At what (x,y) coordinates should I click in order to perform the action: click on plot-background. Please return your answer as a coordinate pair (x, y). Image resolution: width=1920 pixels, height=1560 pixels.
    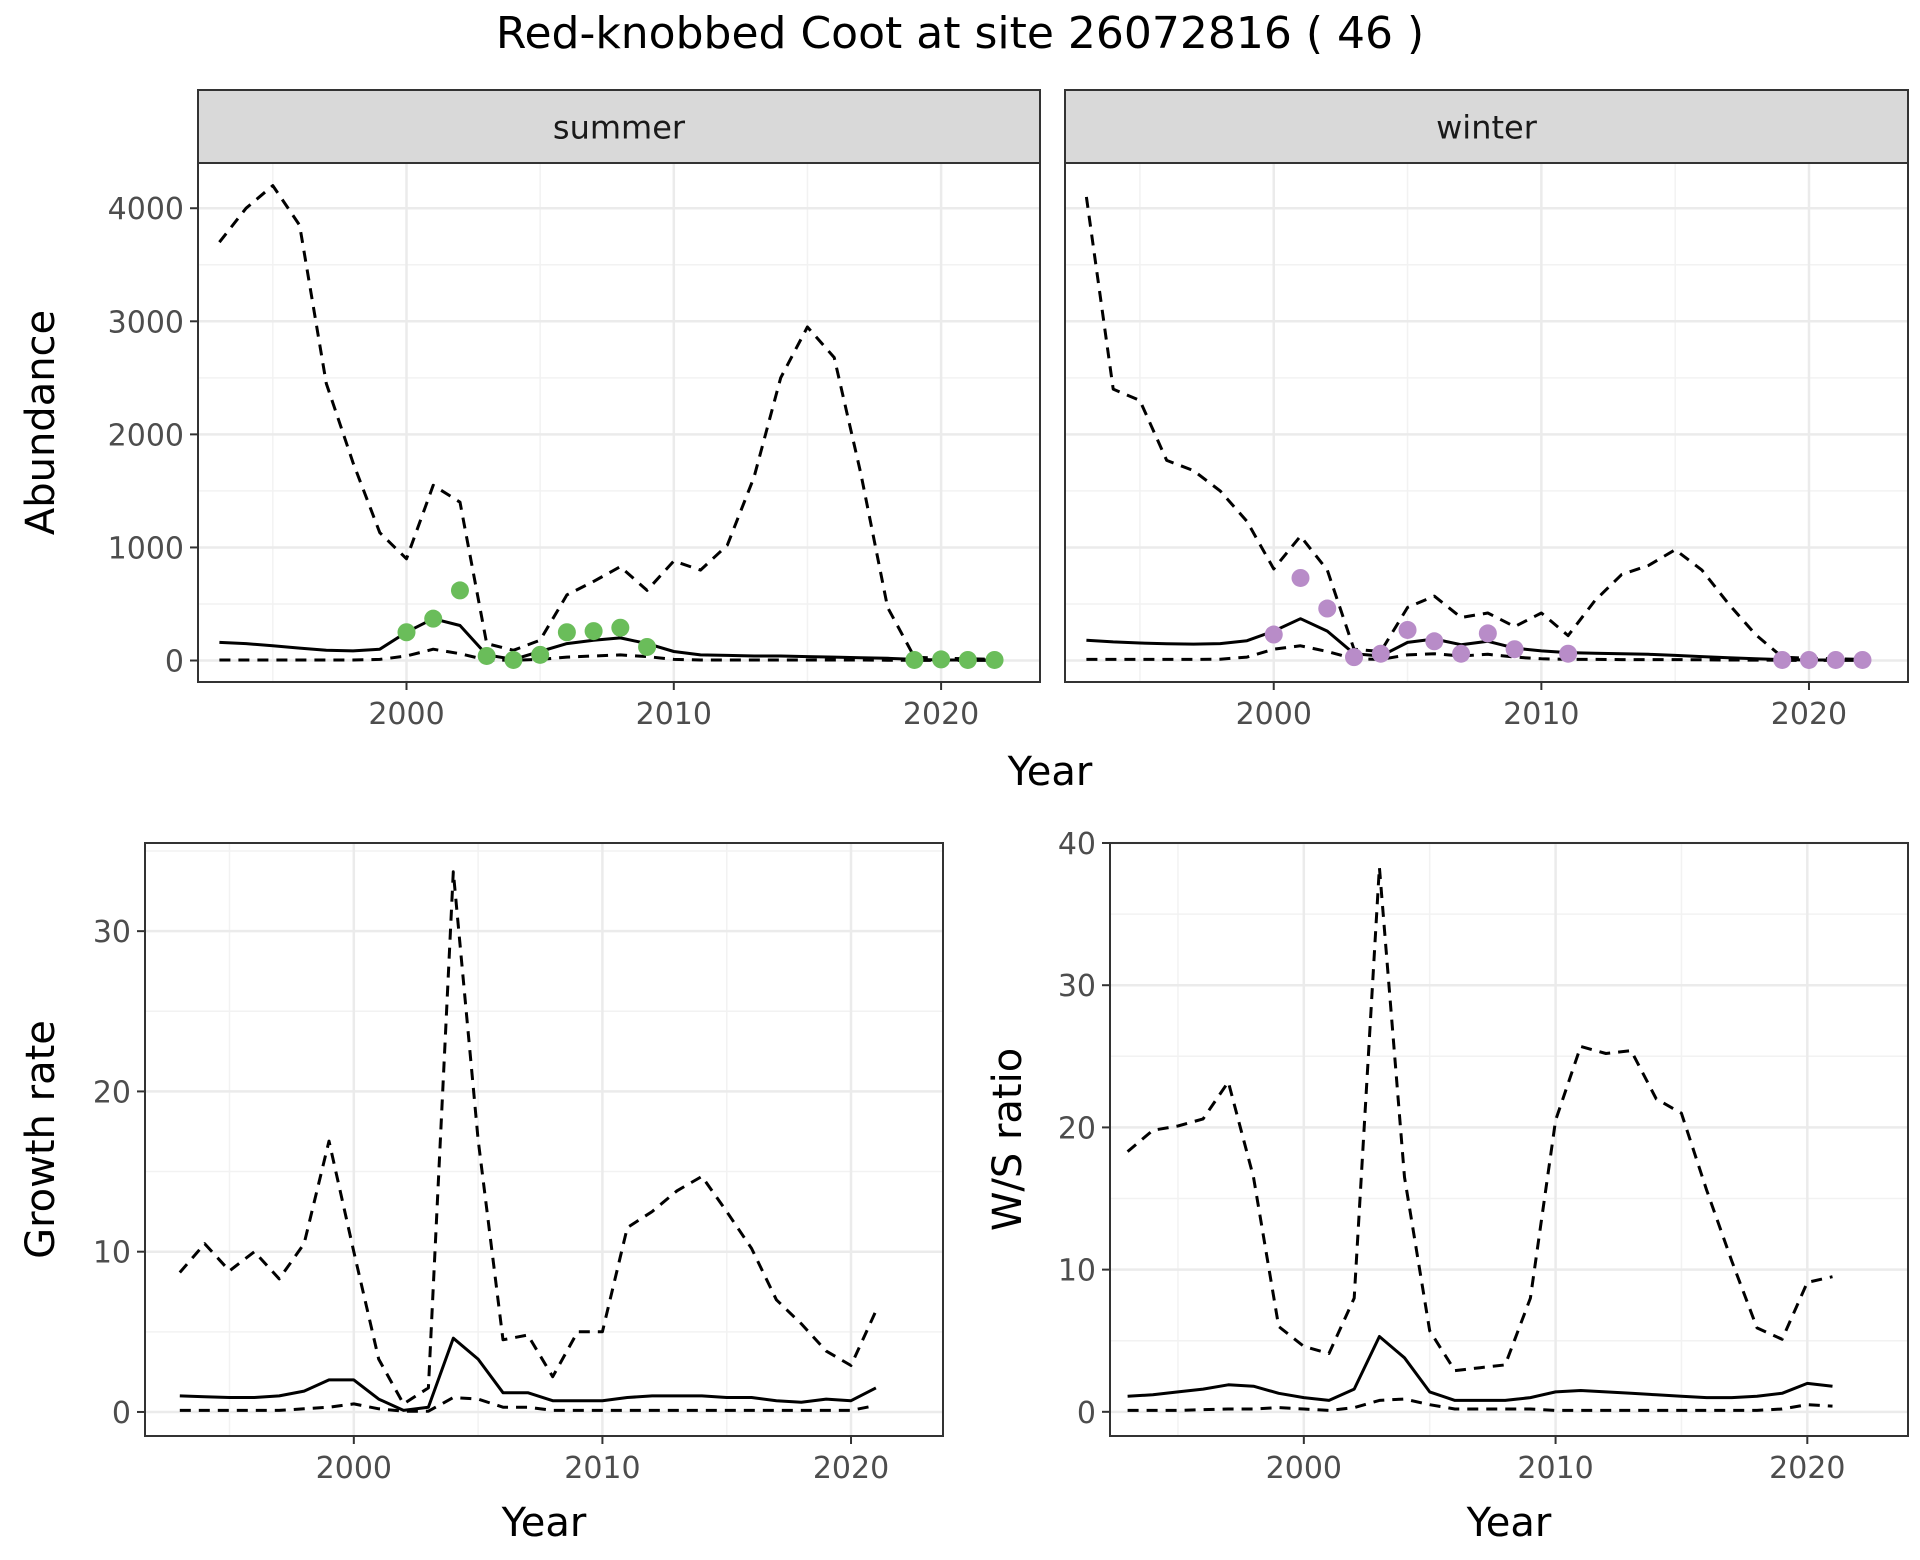
    Looking at the image, I should click on (1486, 422).